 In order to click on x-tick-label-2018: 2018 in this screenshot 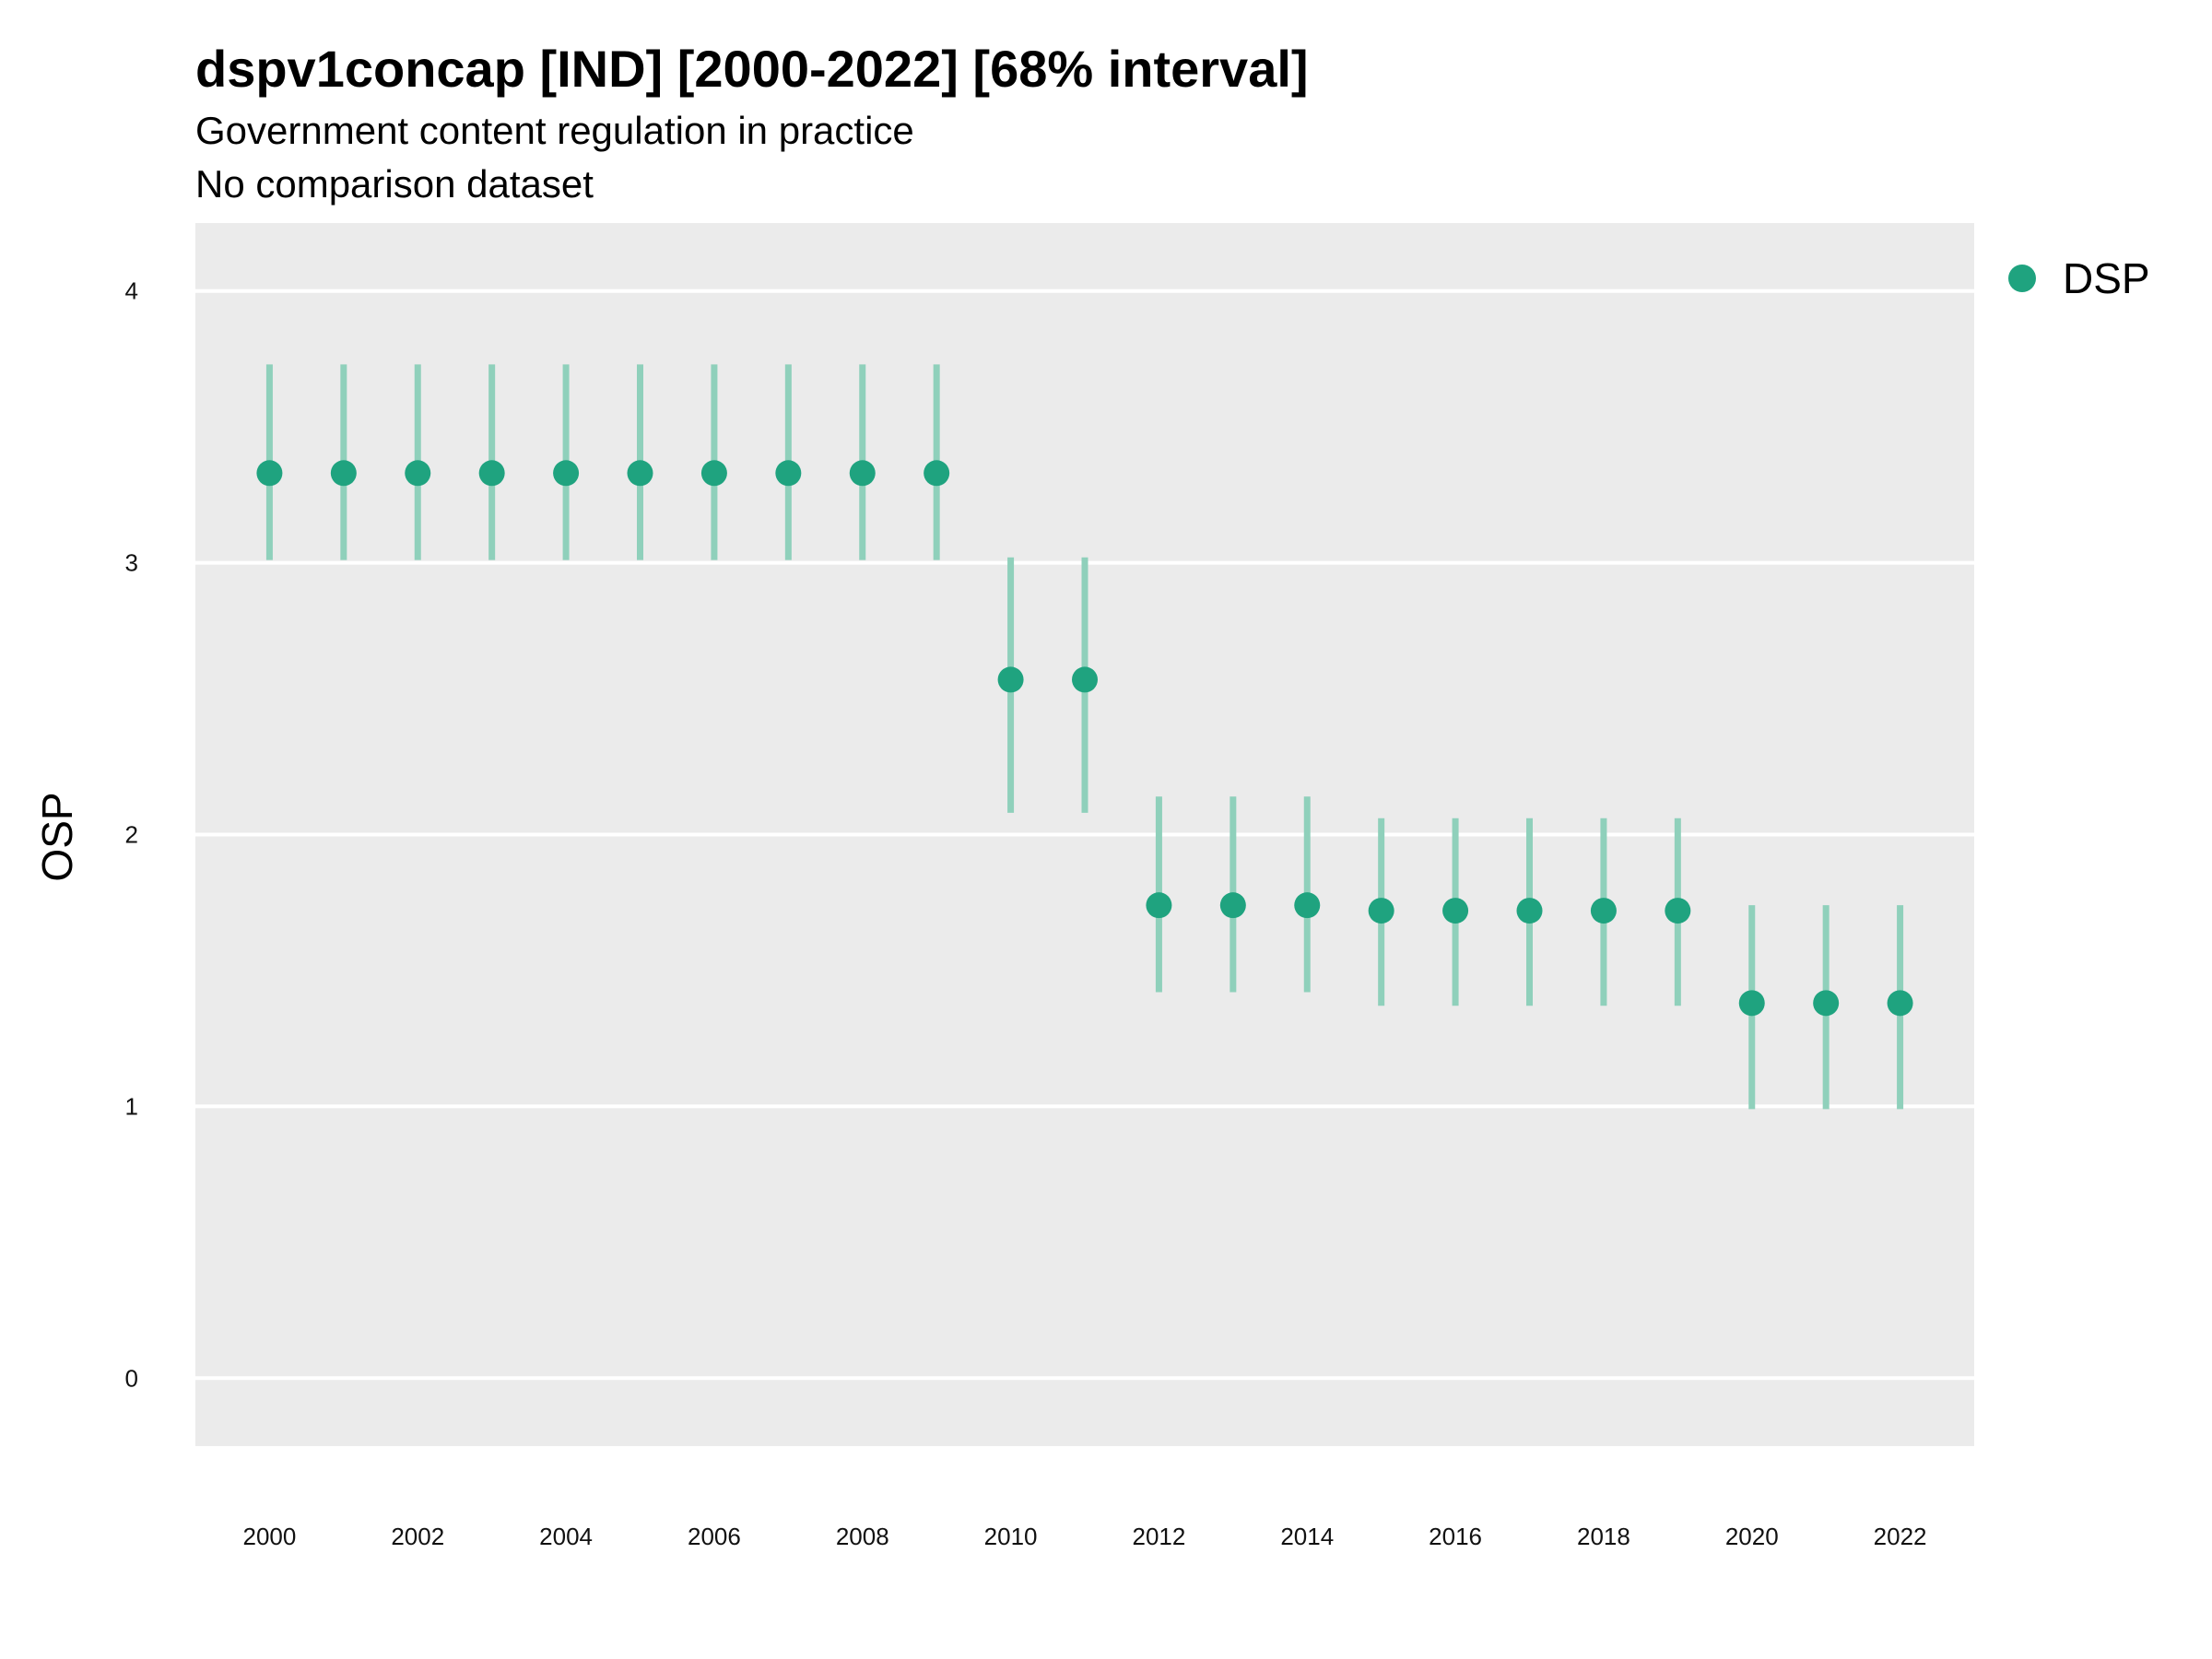, I will do `click(1603, 1536)`.